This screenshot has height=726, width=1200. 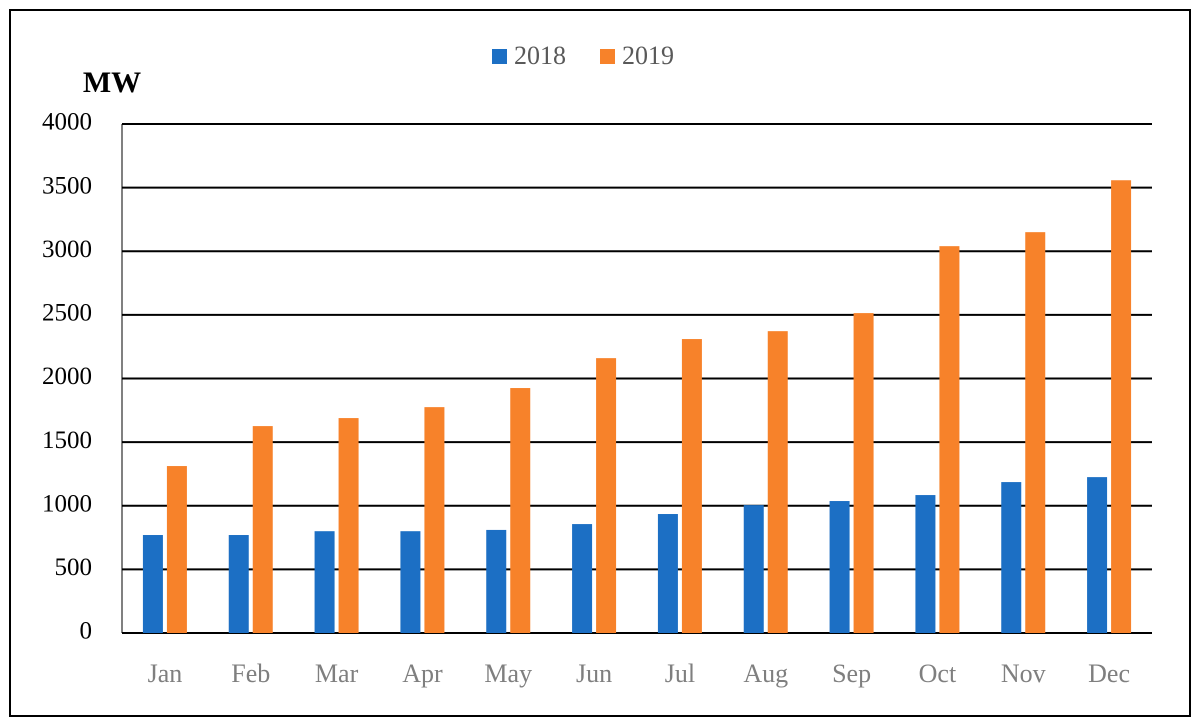 I want to click on x-tick-label: Jan, so click(x=165, y=673).